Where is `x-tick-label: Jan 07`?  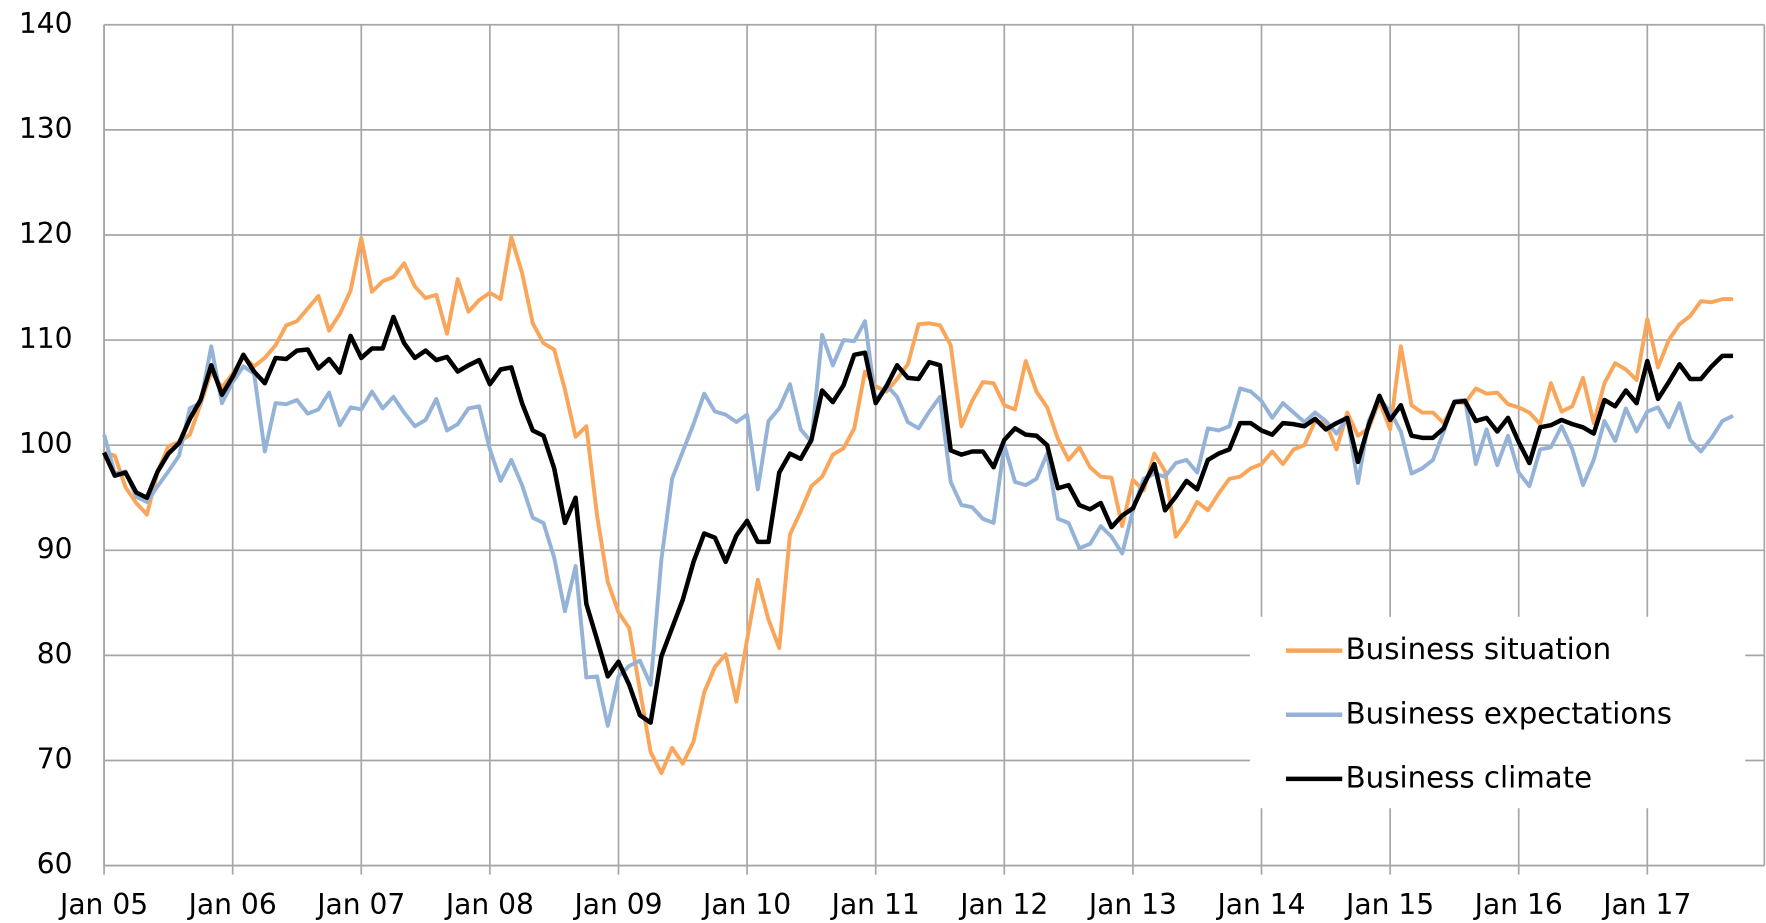 x-tick-label: Jan 07 is located at coordinates (360, 904).